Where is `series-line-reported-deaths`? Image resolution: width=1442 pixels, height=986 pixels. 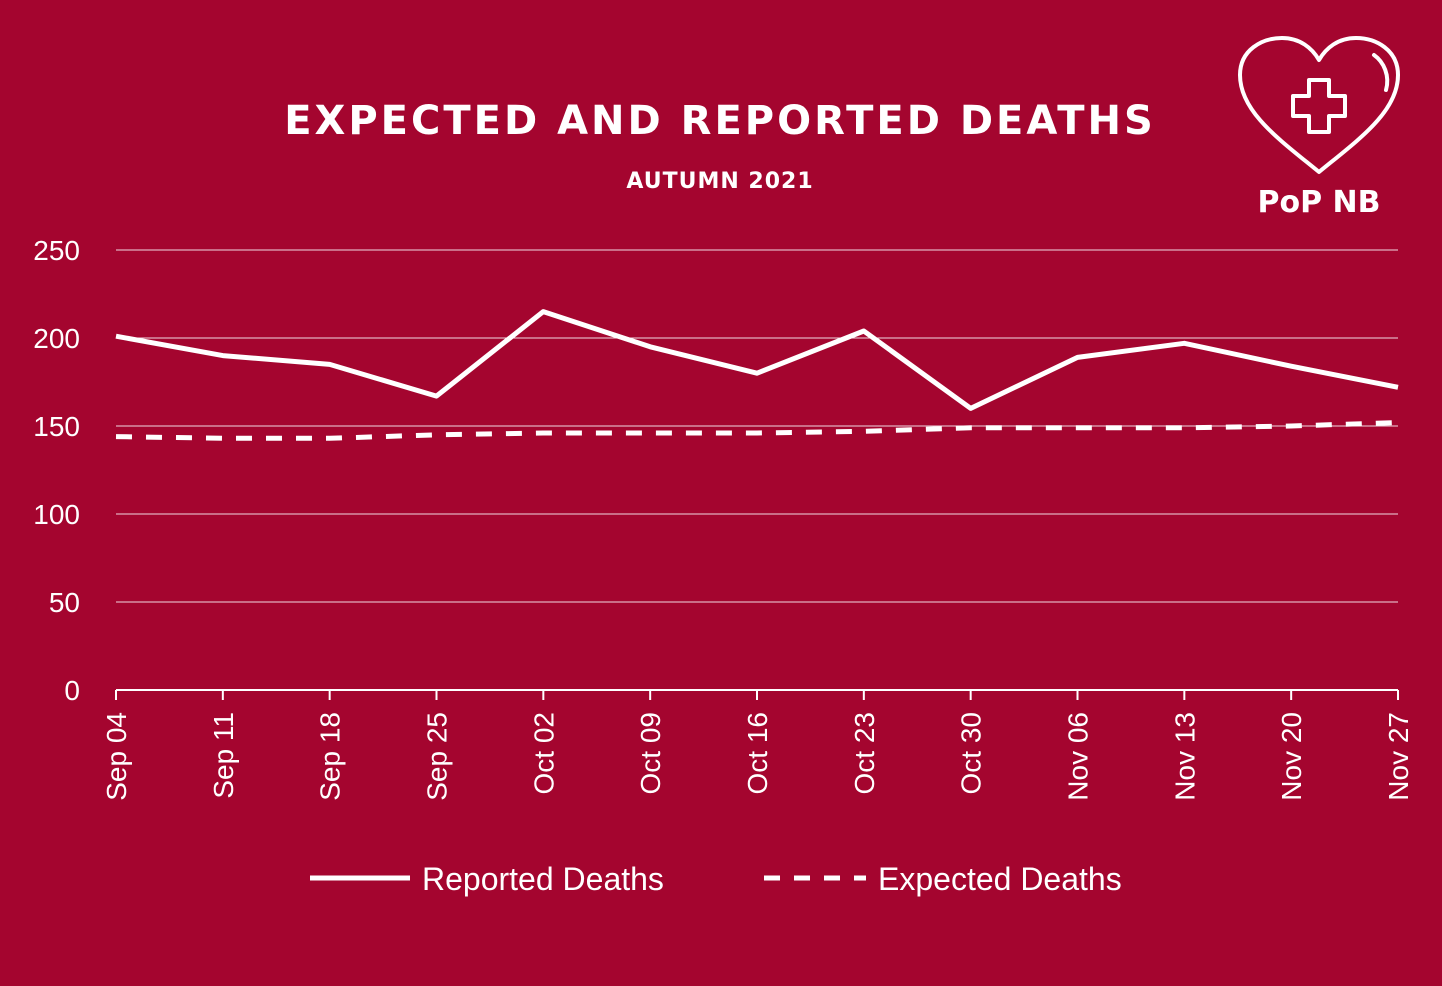 series-line-reported-deaths is located at coordinates (757, 360).